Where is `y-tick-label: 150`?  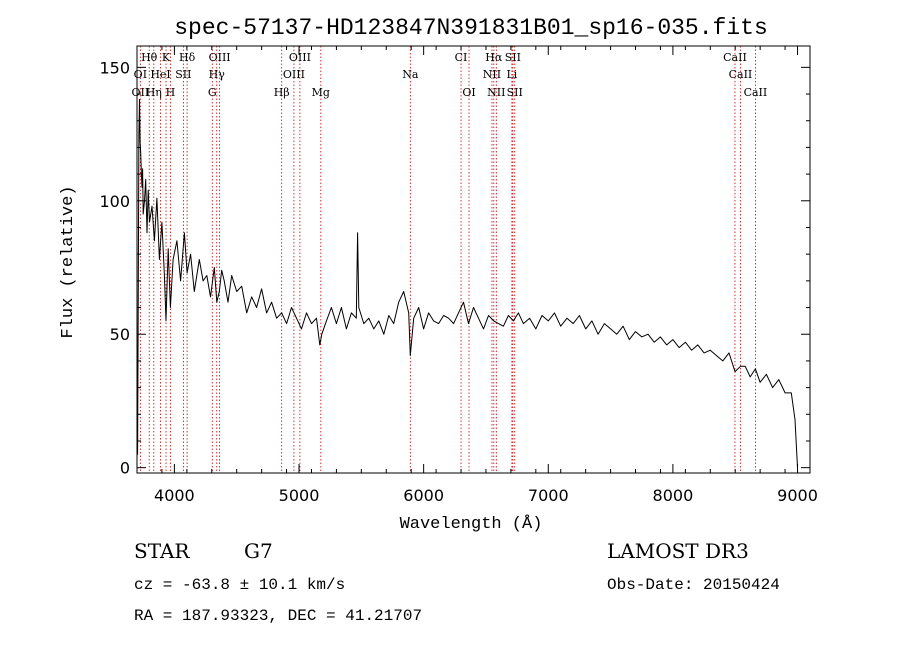 y-tick-label: 150 is located at coordinates (114, 67).